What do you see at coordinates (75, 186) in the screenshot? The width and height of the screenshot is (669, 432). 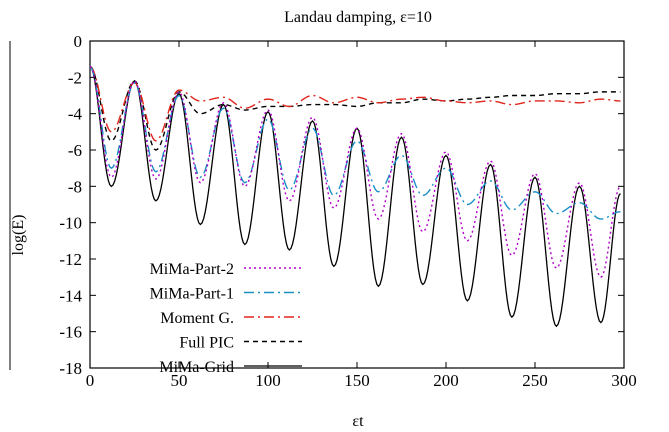 I see `y-tick-label: -8` at bounding box center [75, 186].